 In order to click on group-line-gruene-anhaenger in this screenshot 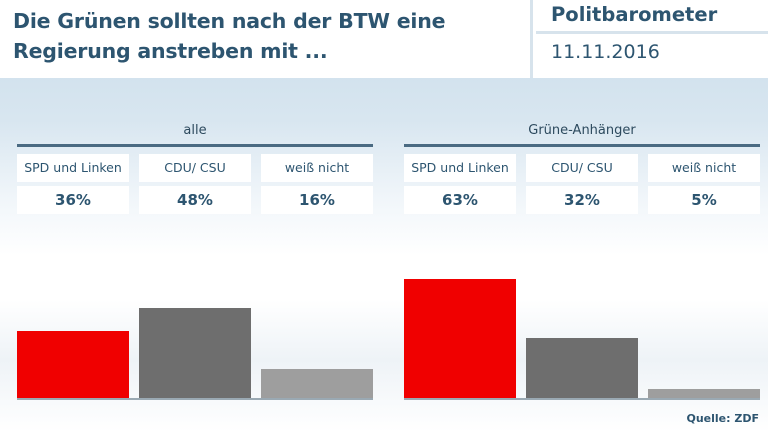, I will do `click(582, 145)`.